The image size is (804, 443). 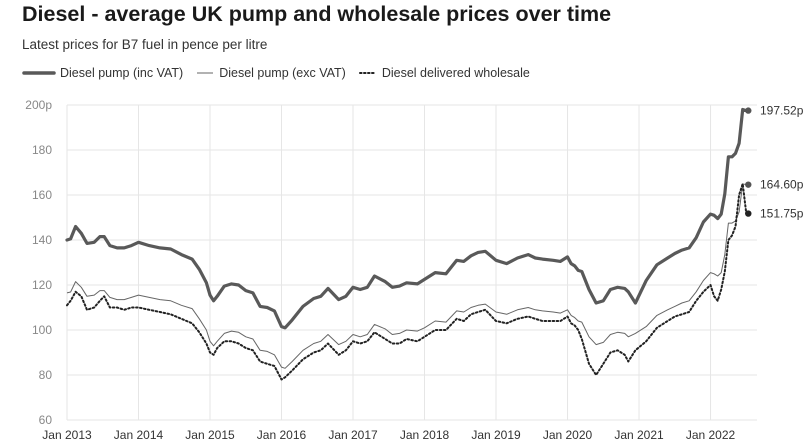 I want to click on x-tick-label: Jan 2022, so click(x=711, y=435).